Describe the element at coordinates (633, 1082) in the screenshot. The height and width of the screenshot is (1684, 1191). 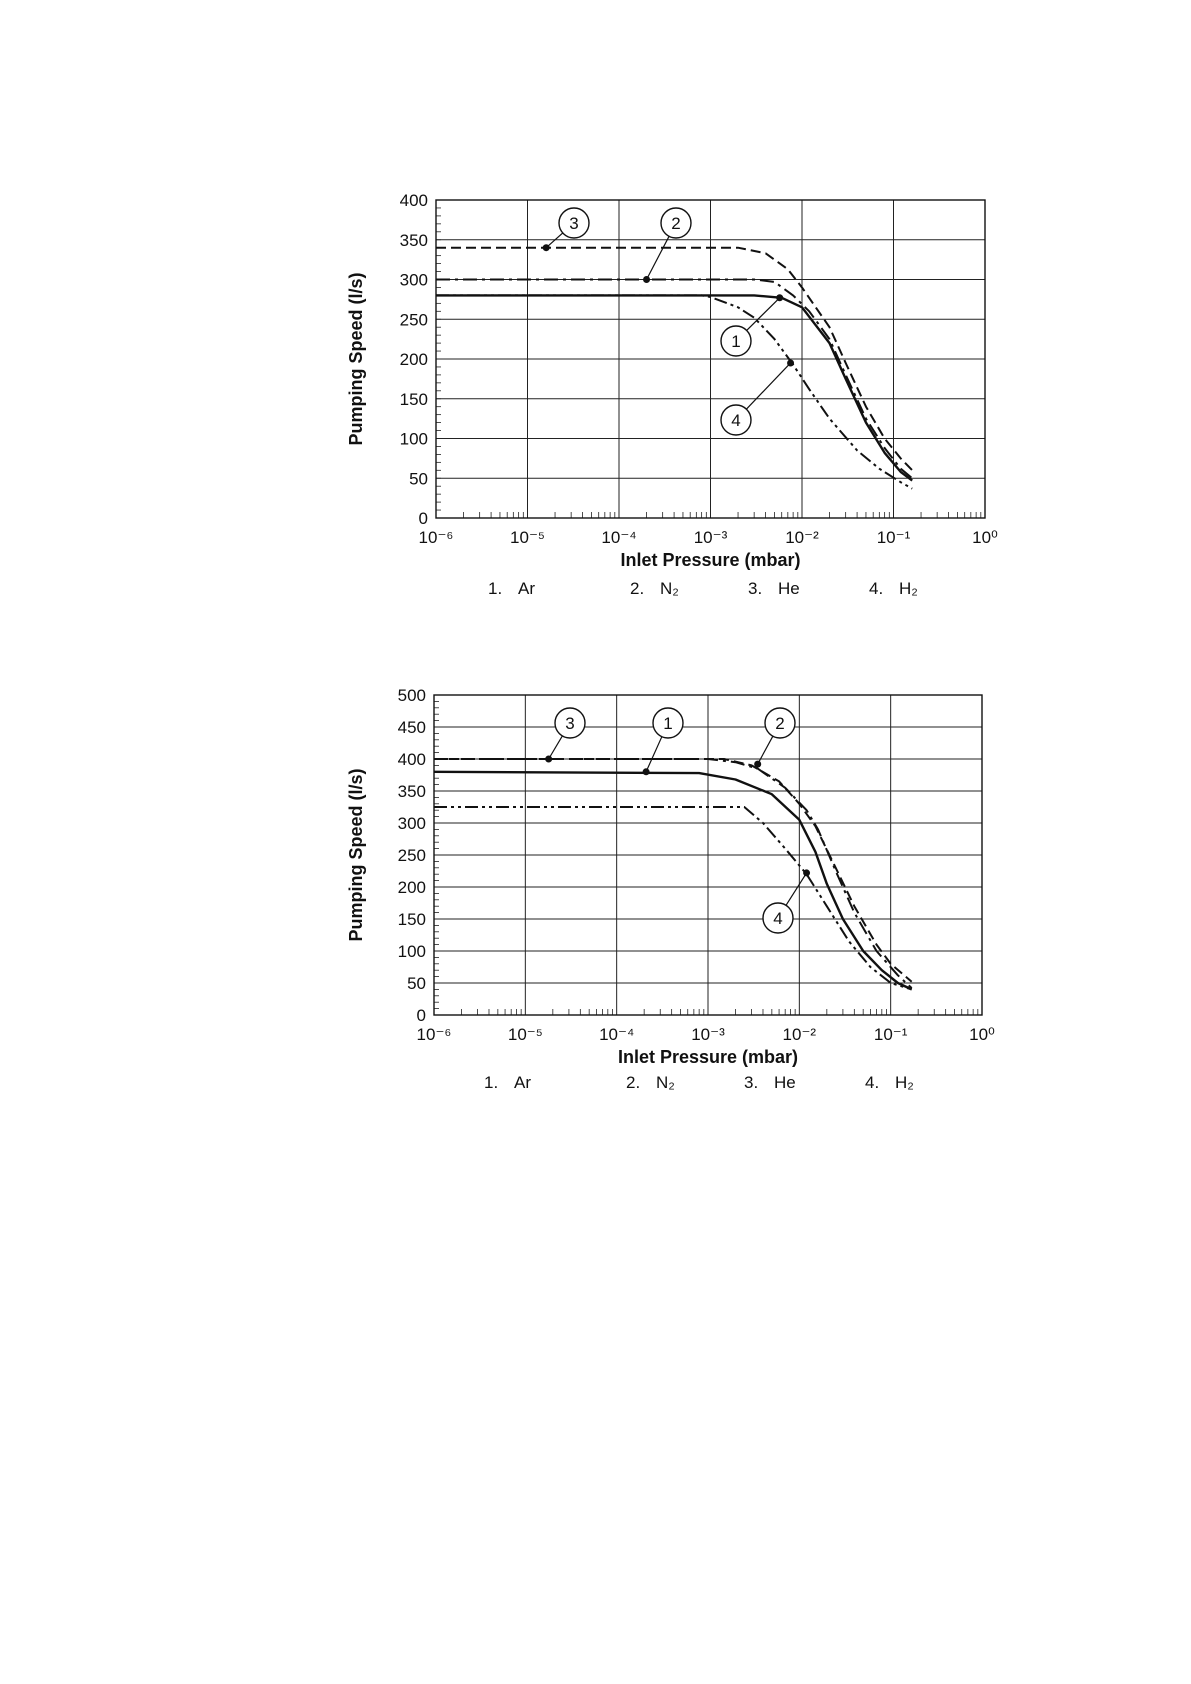
I see `chart-2-legend-number: 2.` at that location.